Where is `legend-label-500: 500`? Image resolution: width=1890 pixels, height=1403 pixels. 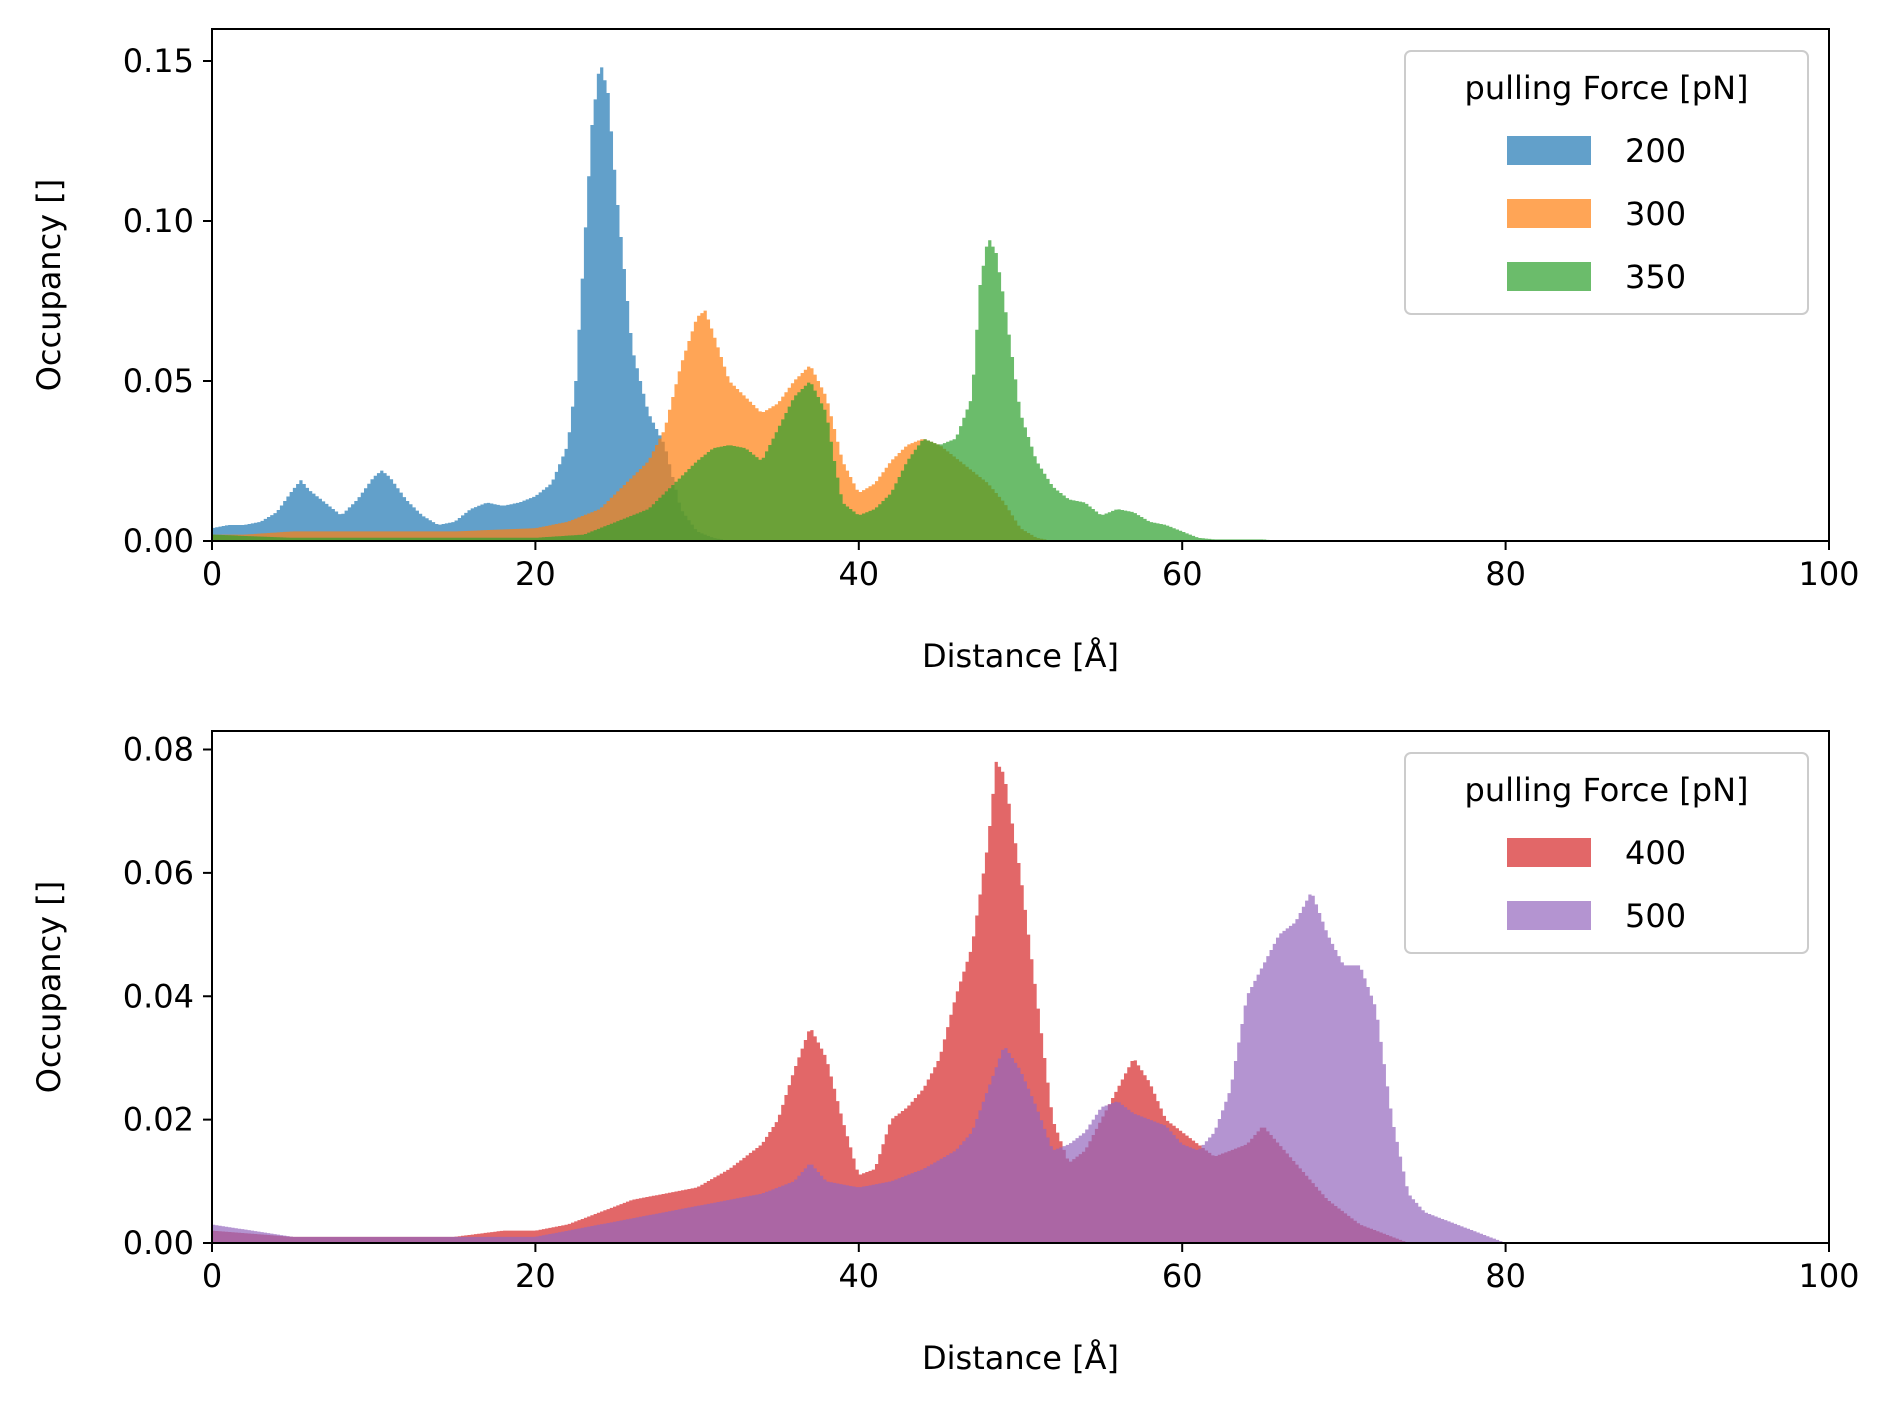
legend-label-500: 500 is located at coordinates (1655, 916).